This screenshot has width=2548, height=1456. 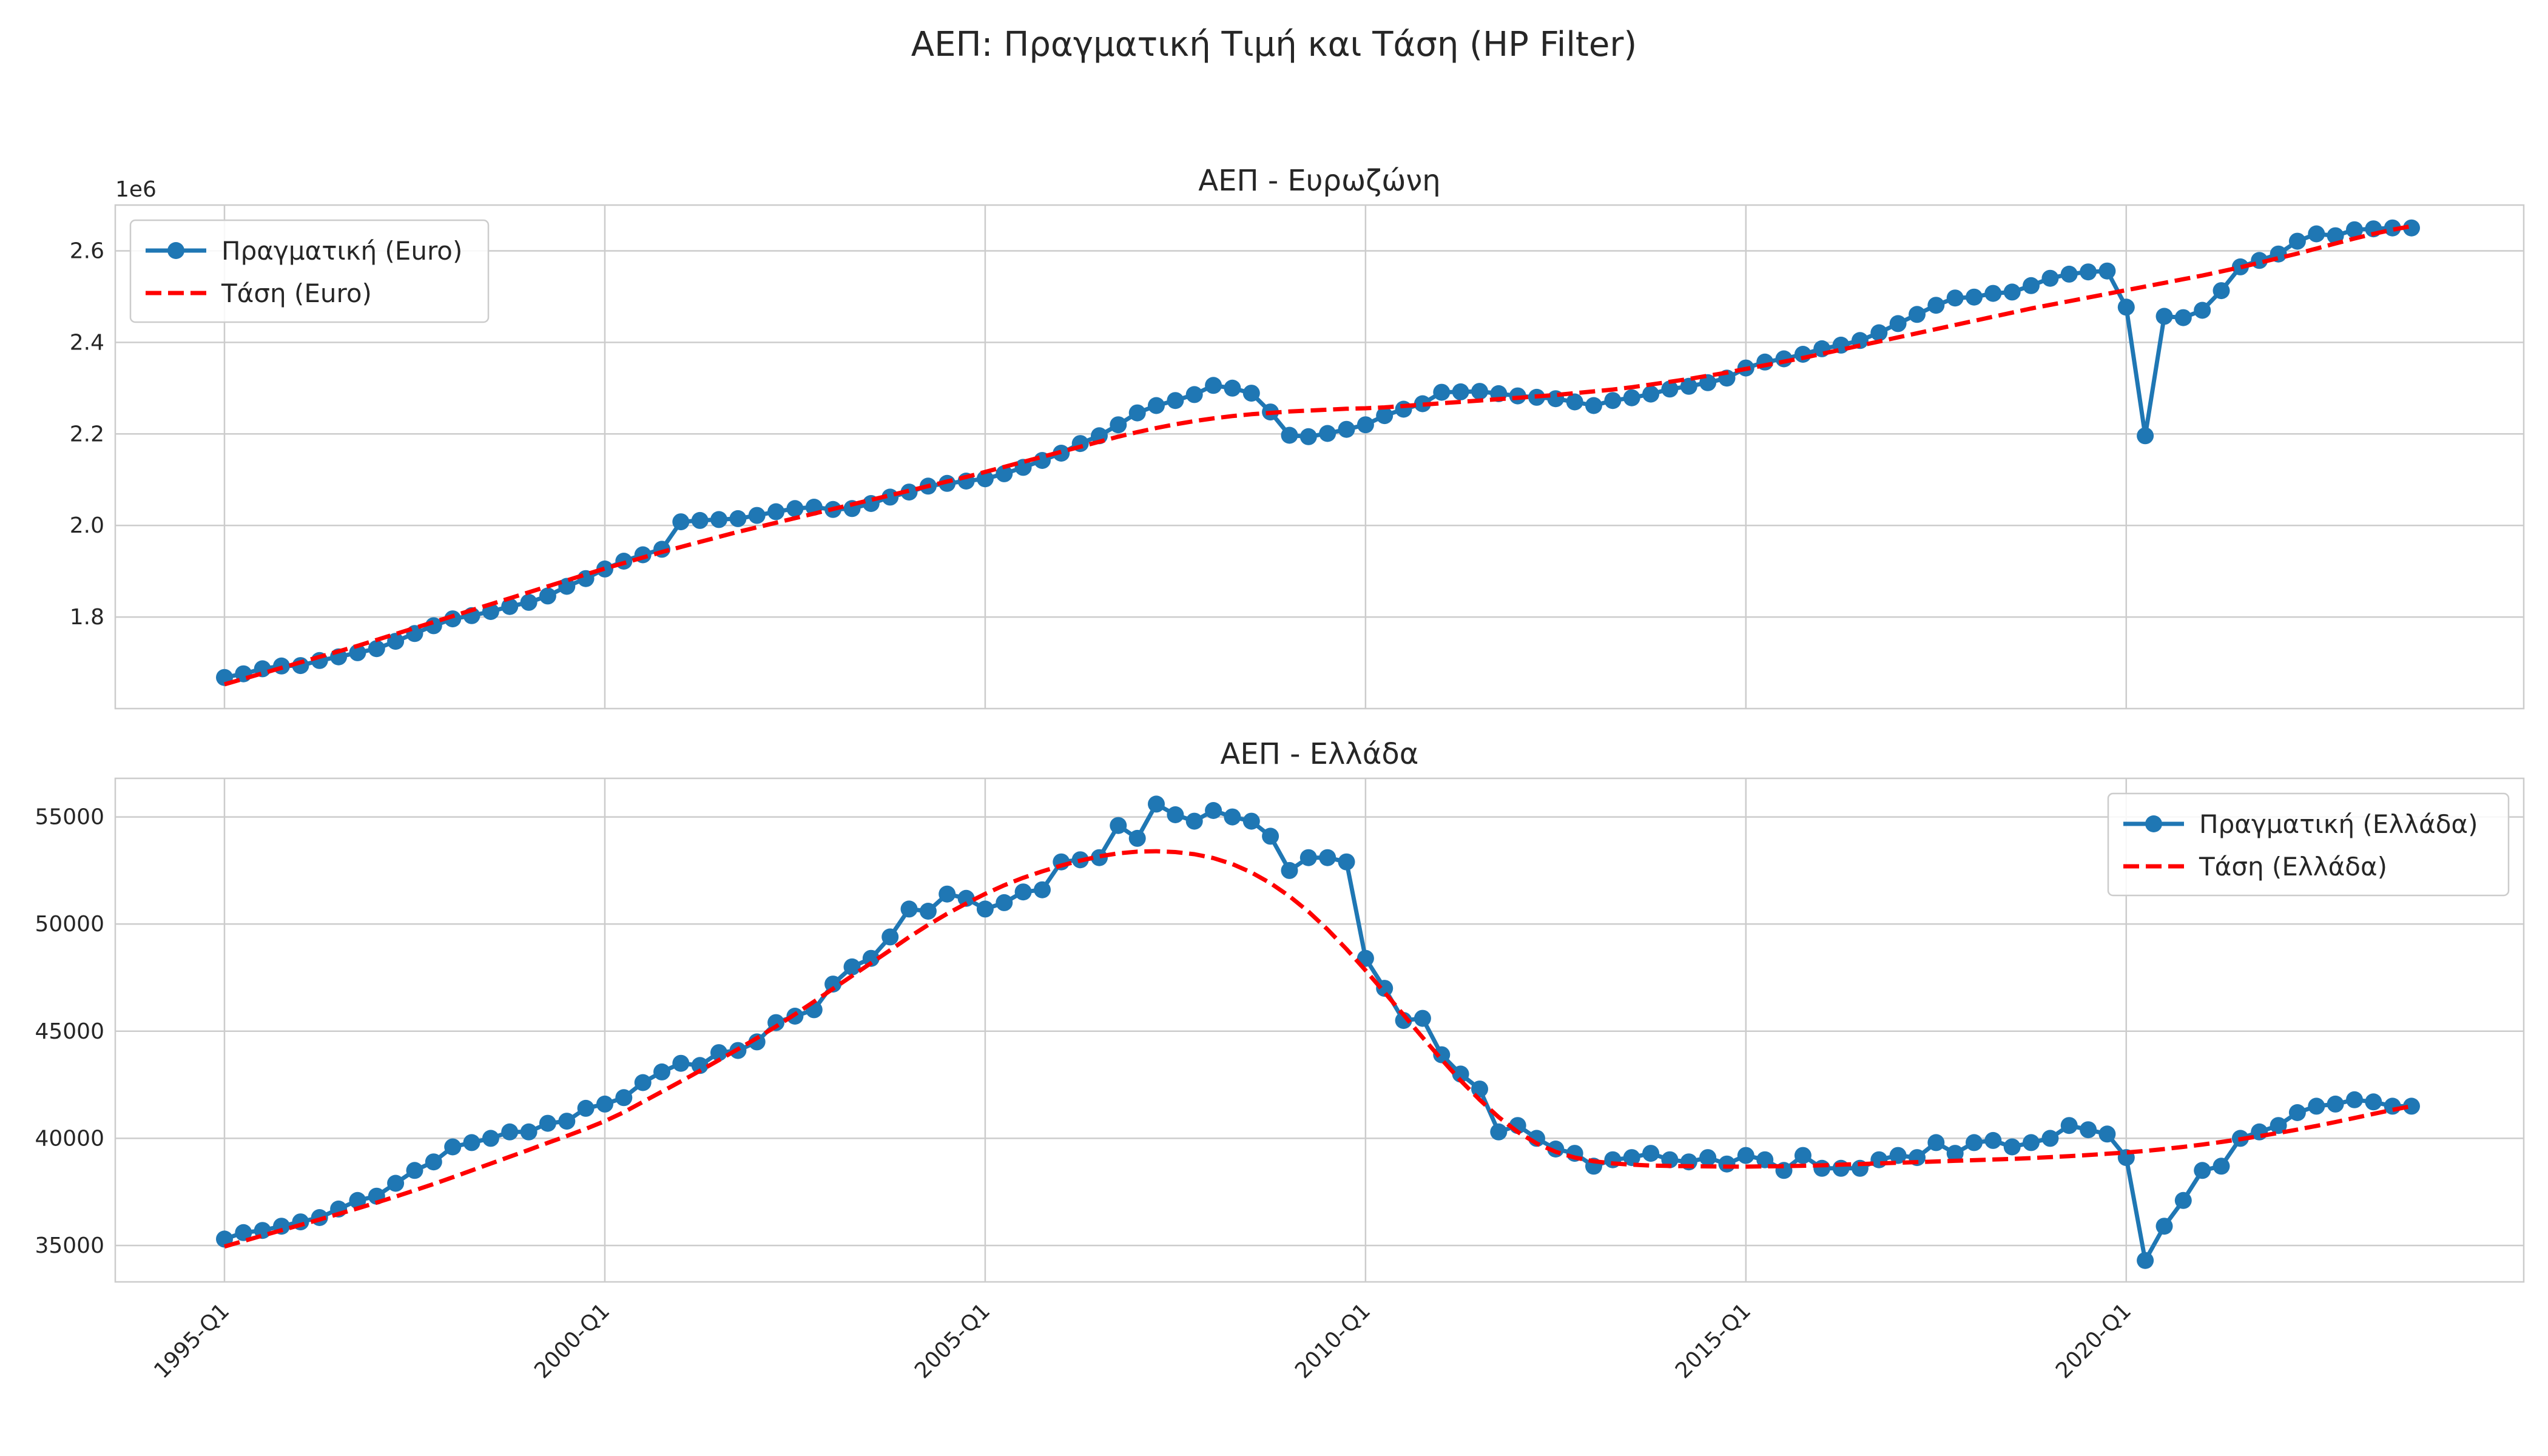 I want to click on y-tick-label: 45000, so click(x=69, y=1031).